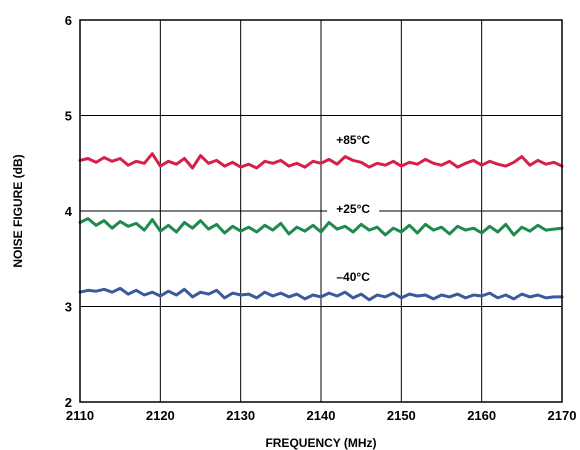  I want to click on y-tick-label: 5, so click(68, 116).